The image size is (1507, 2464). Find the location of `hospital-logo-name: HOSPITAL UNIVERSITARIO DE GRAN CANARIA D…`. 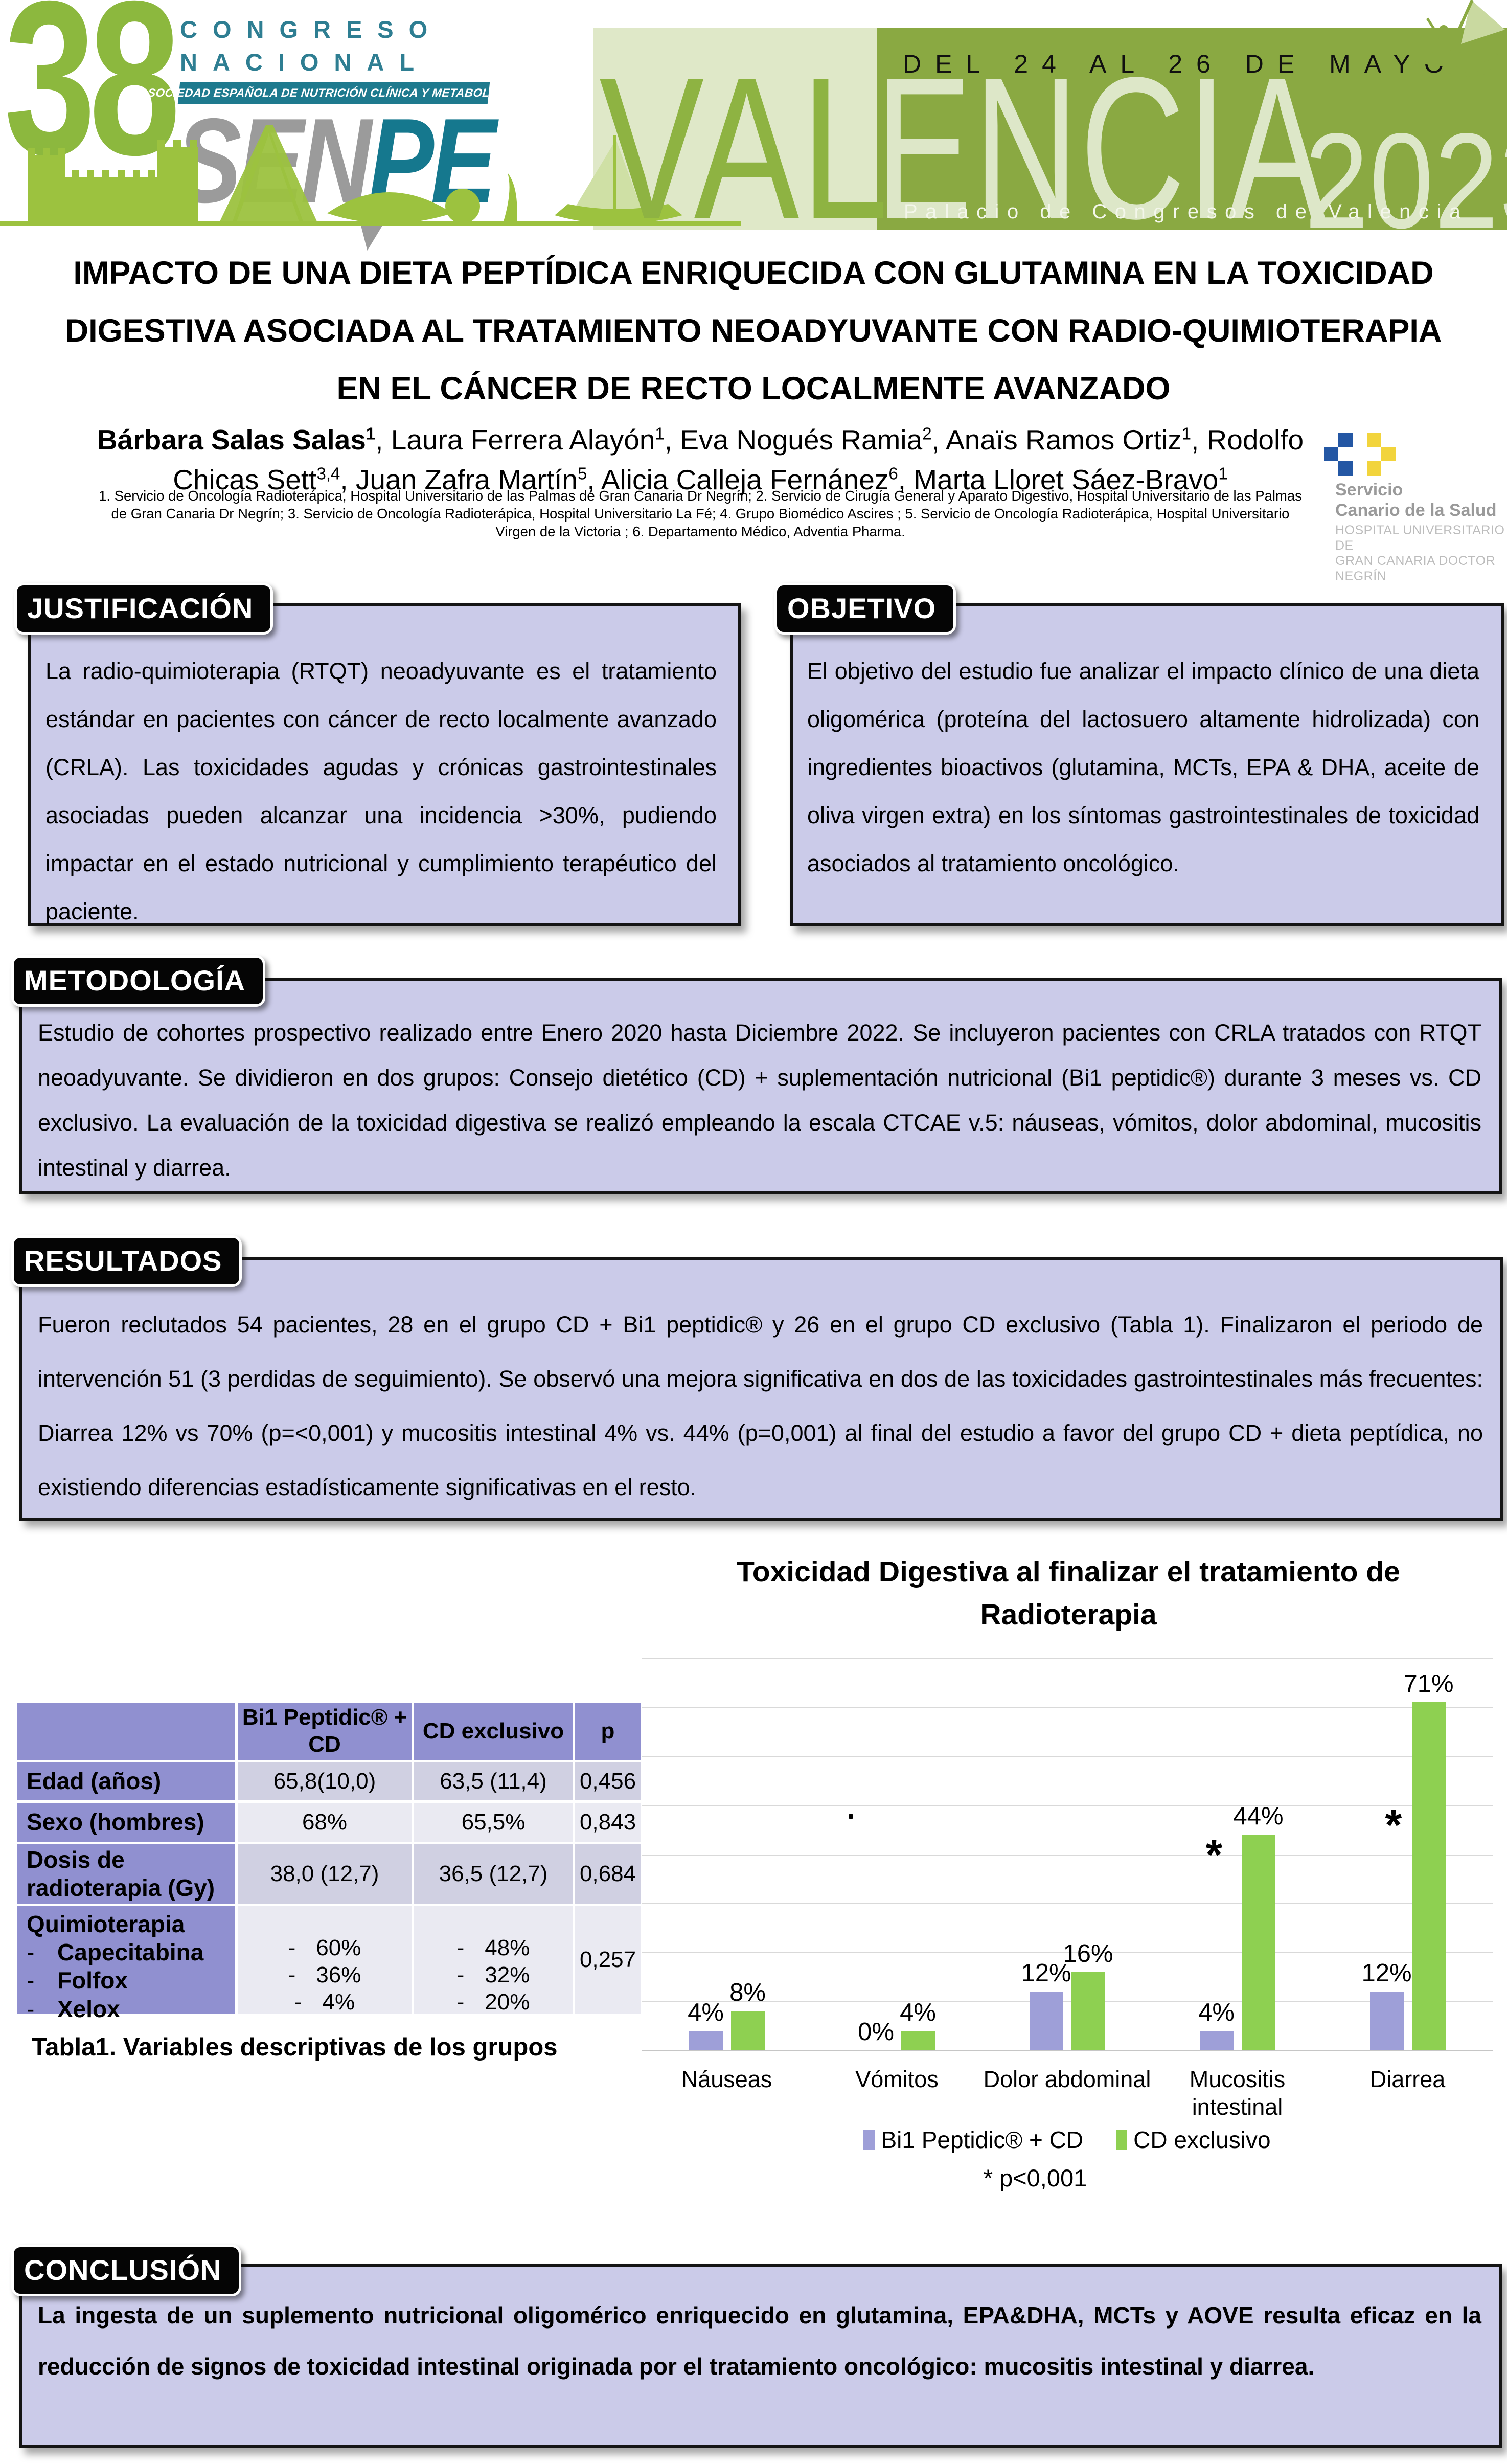

hospital-logo-name: HOSPITAL UNIVERSITARIO DE GRAN CANARIA D… is located at coordinates (1420, 553).